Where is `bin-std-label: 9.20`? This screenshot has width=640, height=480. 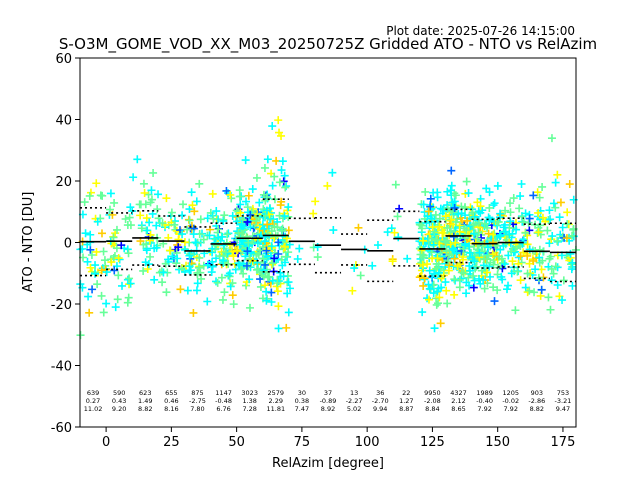 bin-std-label: 9.20 is located at coordinates (119, 409).